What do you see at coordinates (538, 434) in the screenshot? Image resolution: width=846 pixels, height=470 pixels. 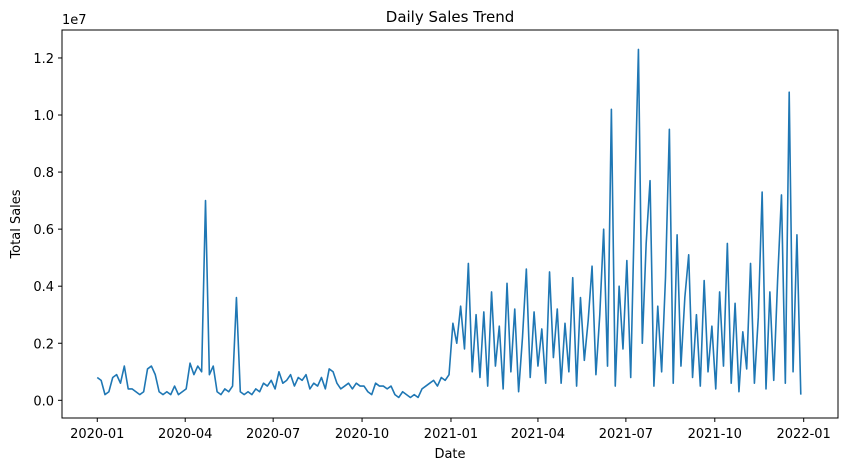 I see `x-tick-label: 2021-04` at bounding box center [538, 434].